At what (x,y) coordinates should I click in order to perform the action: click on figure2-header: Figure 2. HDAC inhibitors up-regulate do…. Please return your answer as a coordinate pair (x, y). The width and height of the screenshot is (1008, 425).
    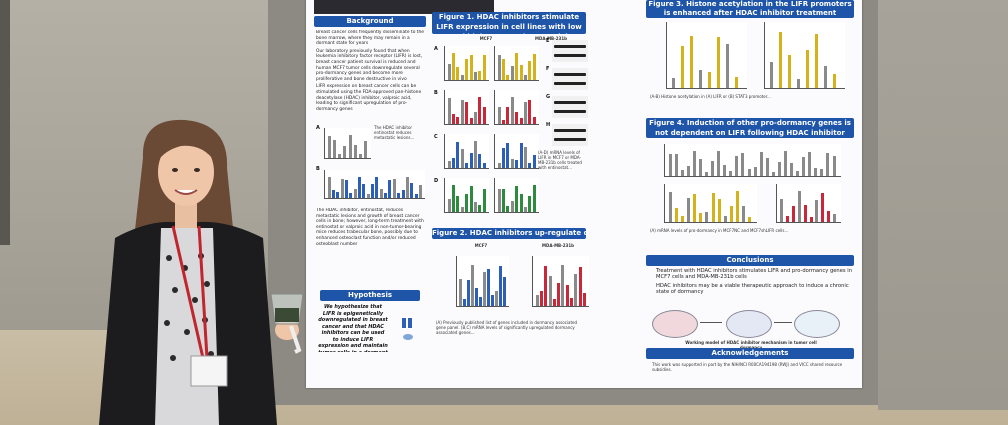
    Looking at the image, I should click on (509, 233).